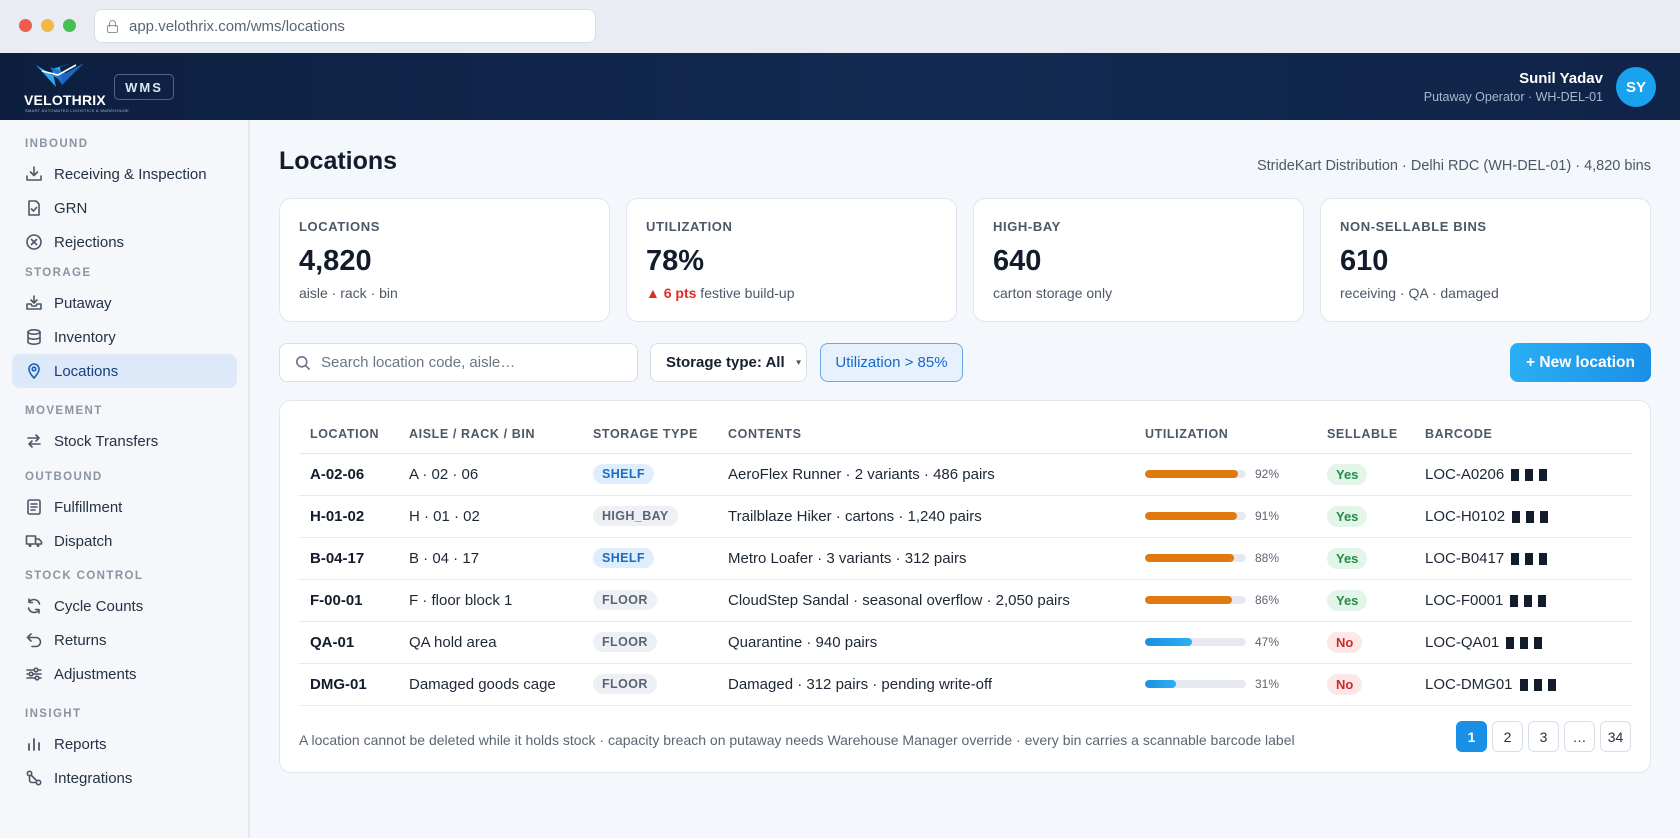 The width and height of the screenshot is (1680, 838). What do you see at coordinates (34, 744) in the screenshot?
I see `bar-chart-icon` at bounding box center [34, 744].